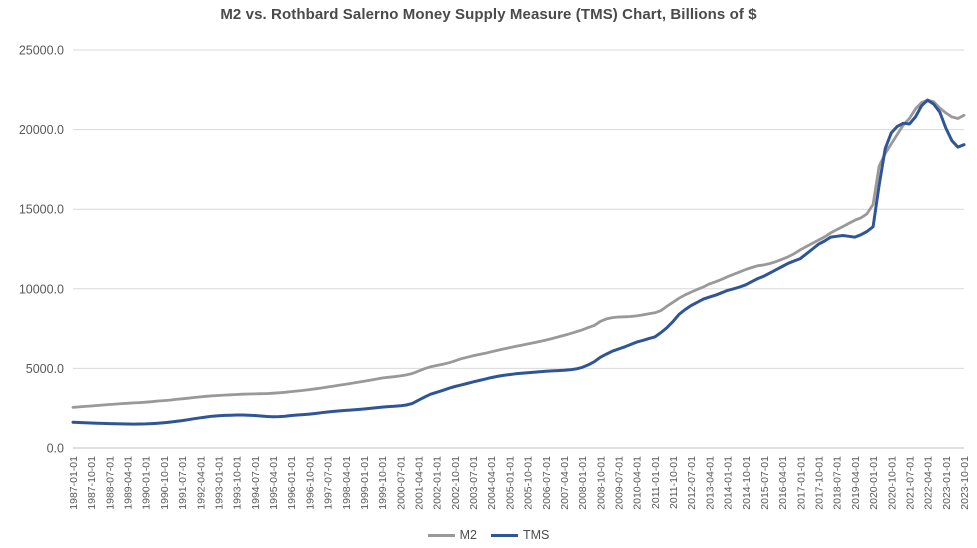 Image resolution: width=977 pixels, height=548 pixels. What do you see at coordinates (583, 483) in the screenshot?
I see `x-tick-label: 2008-01-01` at bounding box center [583, 483].